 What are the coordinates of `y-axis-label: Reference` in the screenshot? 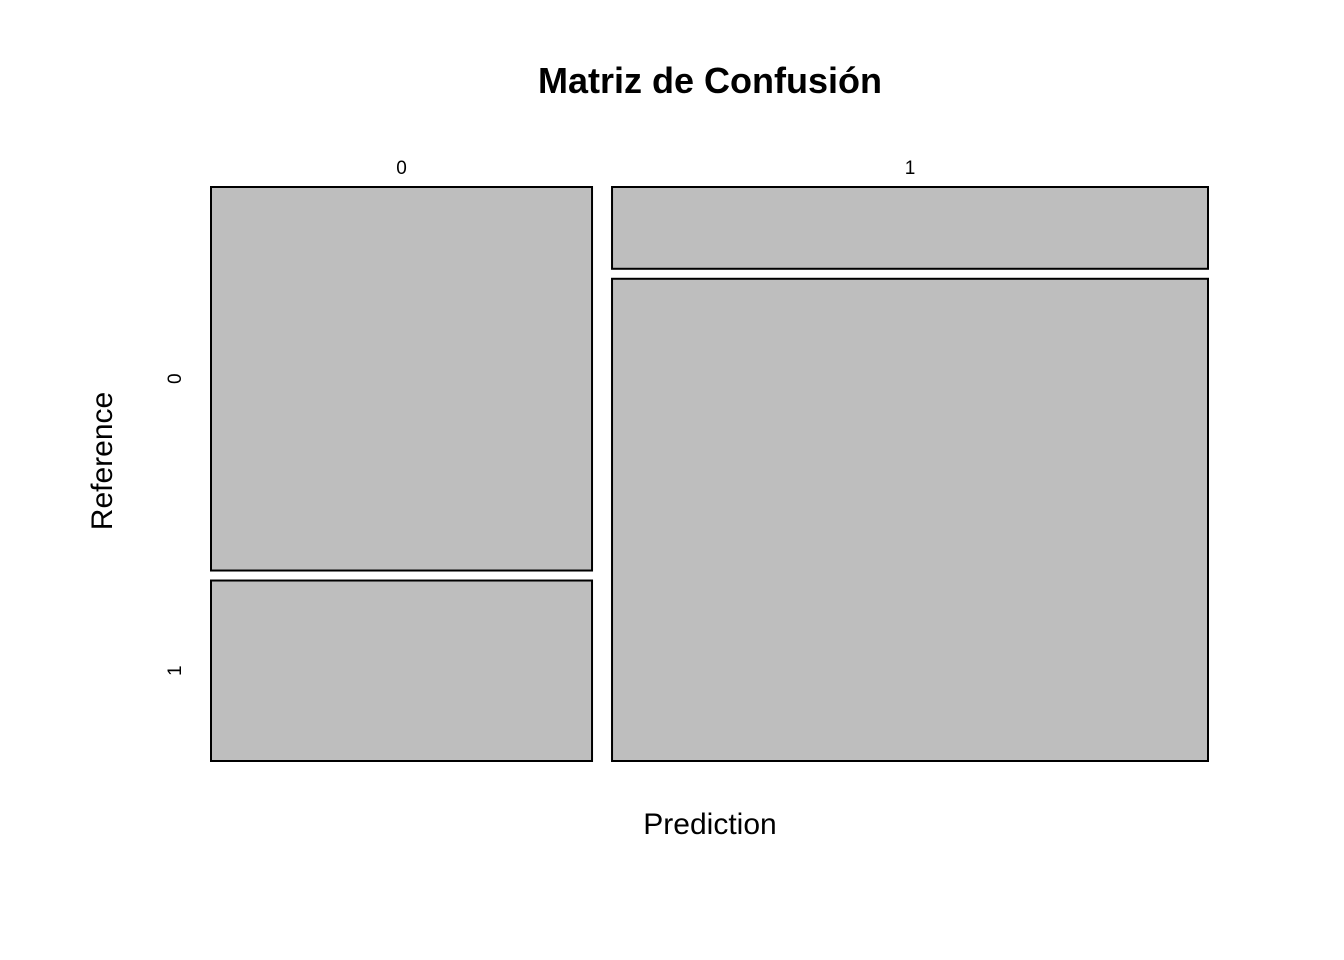 It's located at (102, 461).